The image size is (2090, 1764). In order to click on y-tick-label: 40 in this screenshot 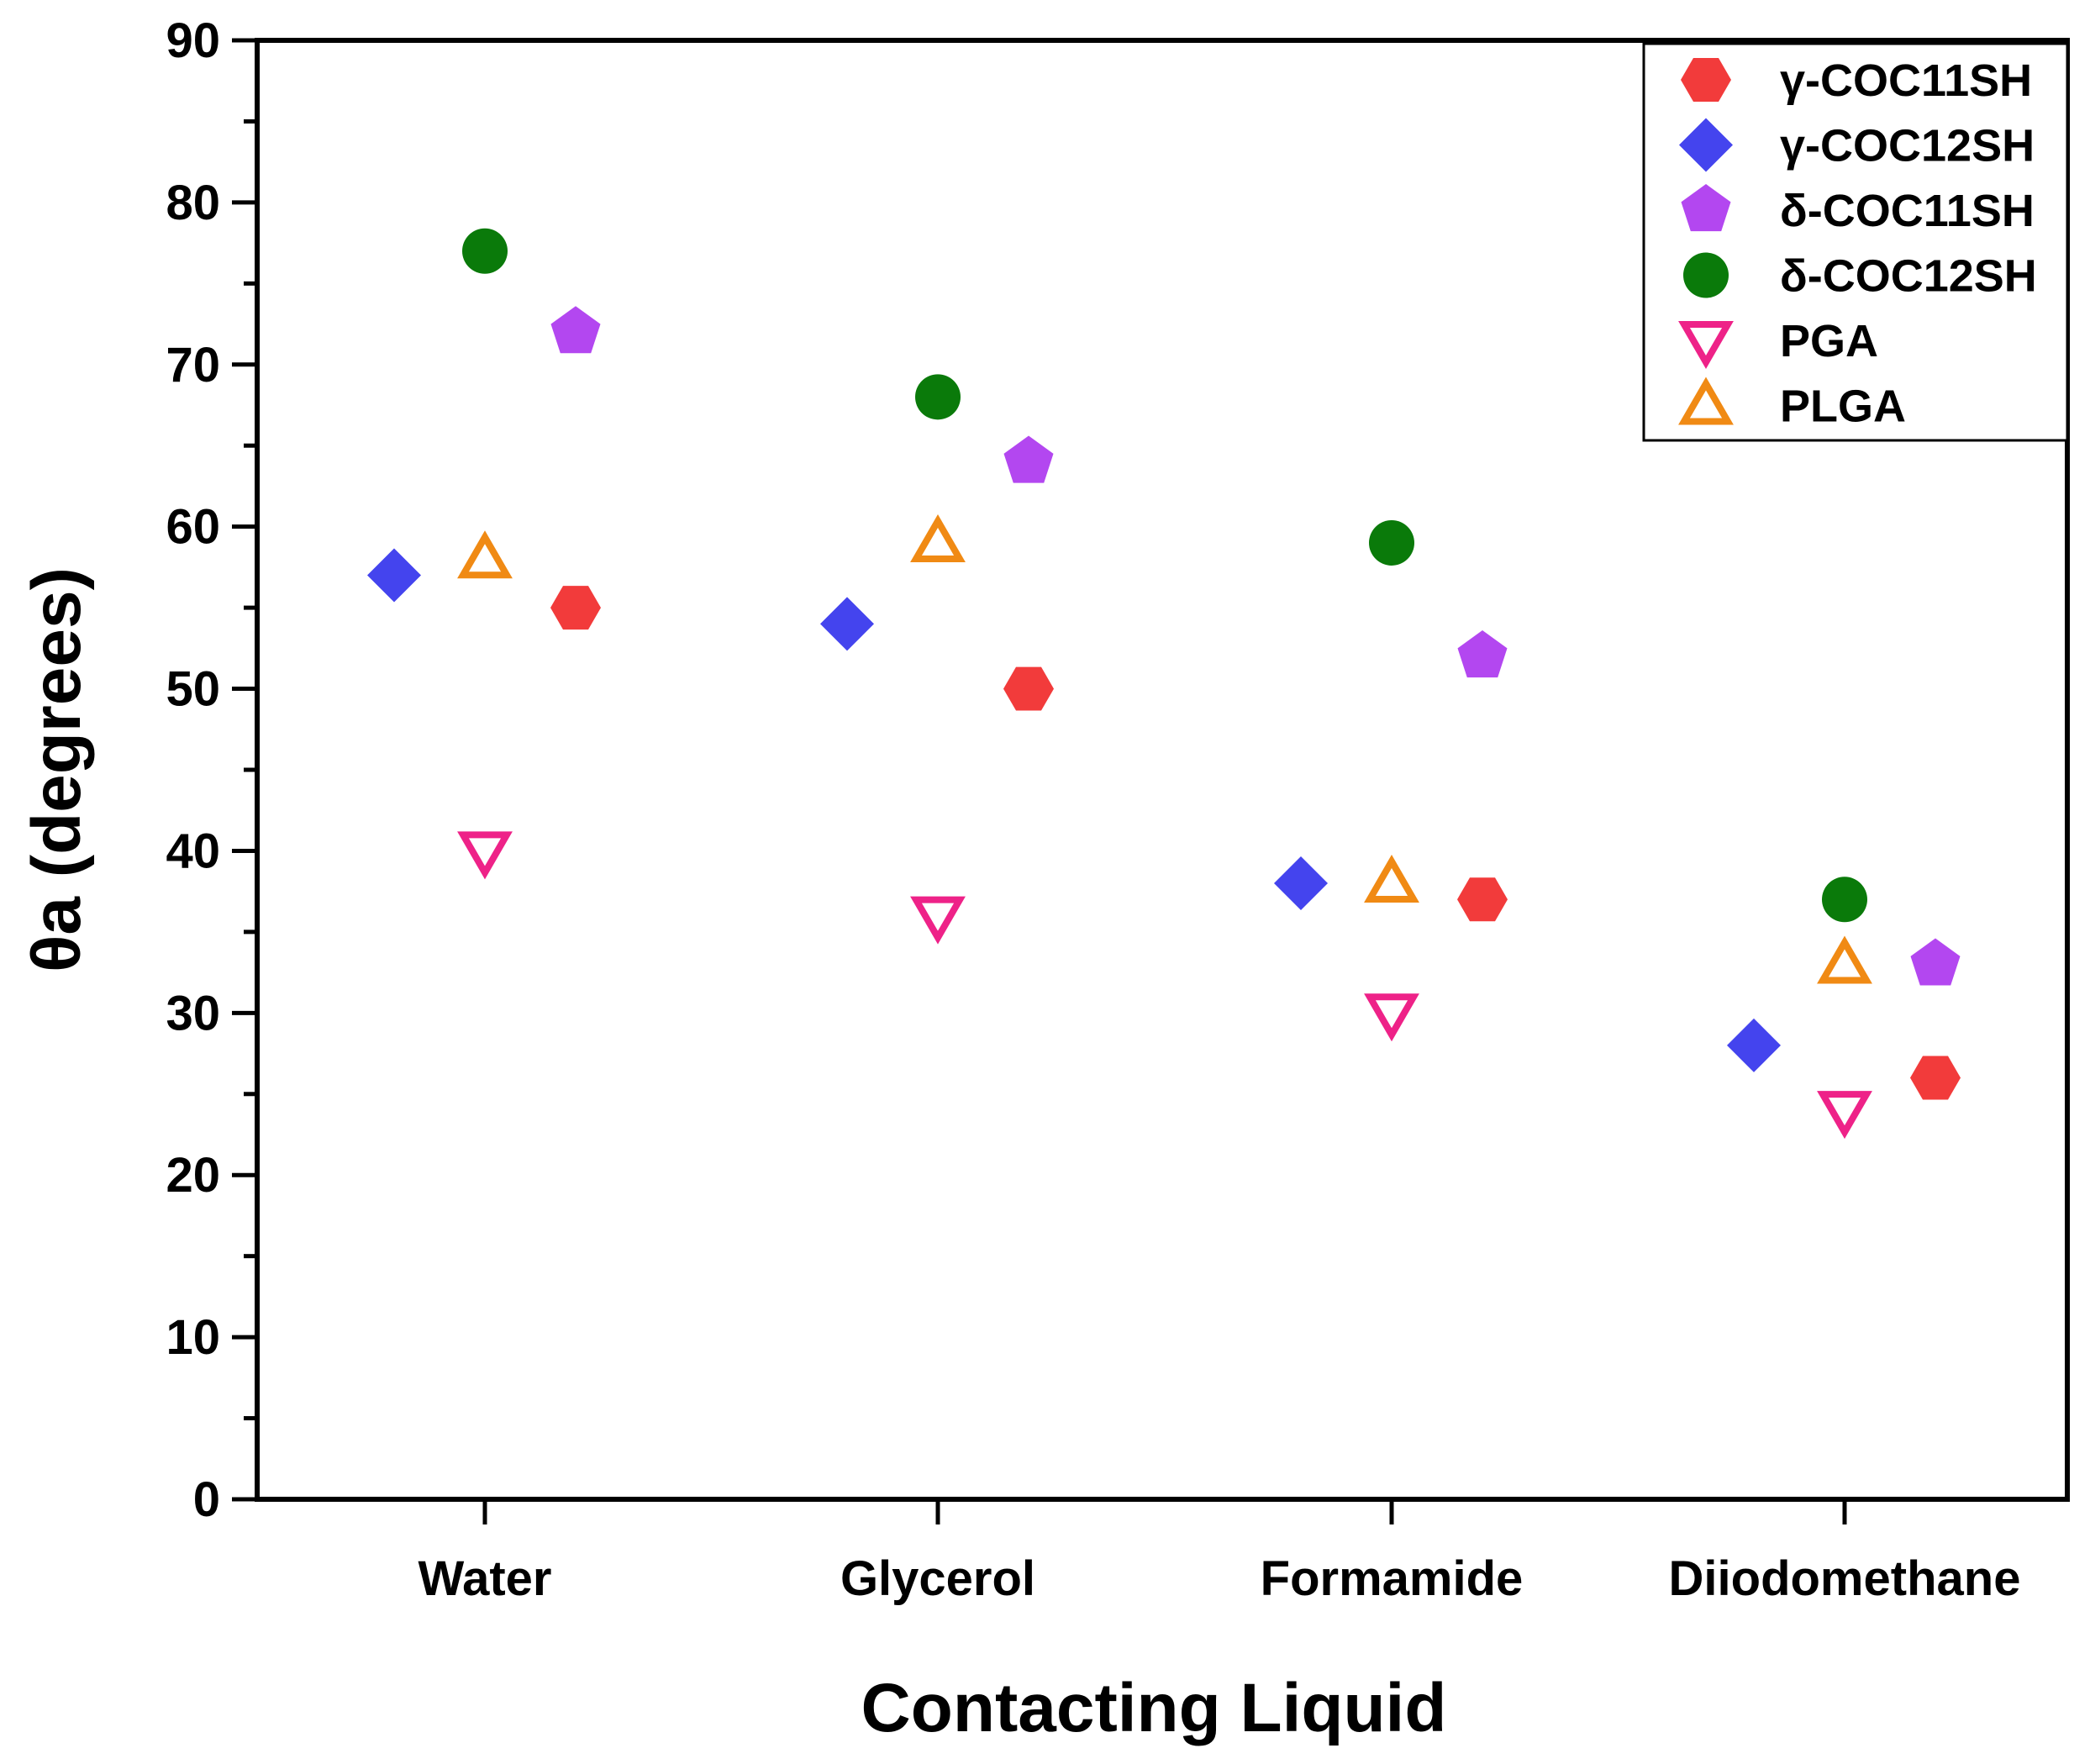, I will do `click(193, 851)`.